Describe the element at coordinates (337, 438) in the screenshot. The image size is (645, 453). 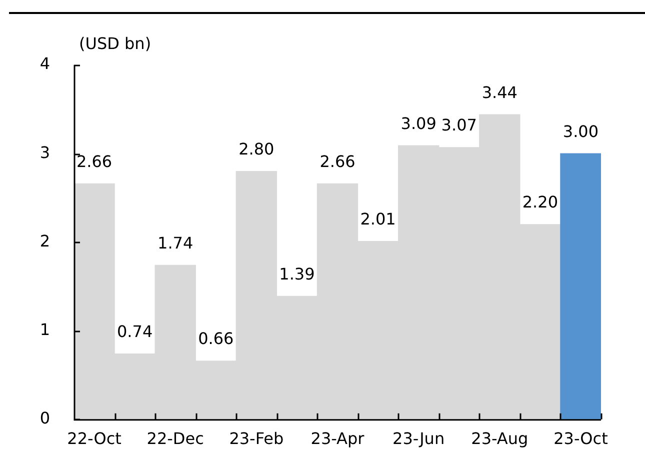
I see `x-tick-label: 23-Apr` at that location.